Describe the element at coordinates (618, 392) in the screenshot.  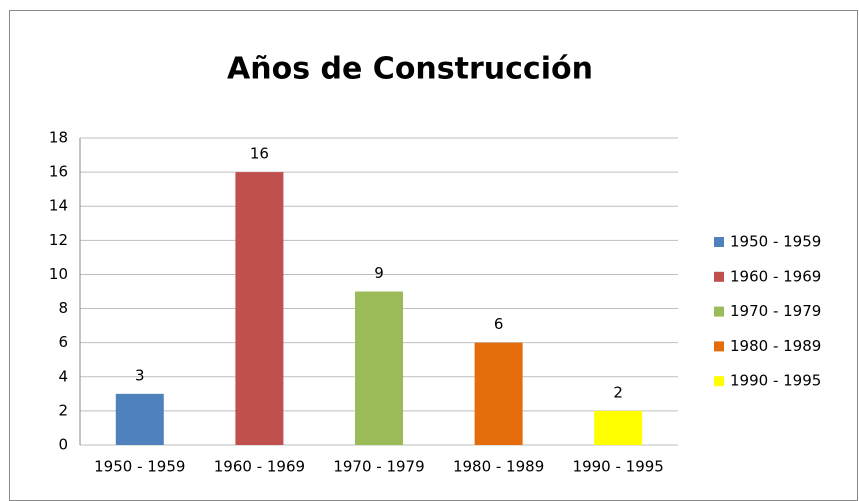
I see `data-label: 2` at that location.